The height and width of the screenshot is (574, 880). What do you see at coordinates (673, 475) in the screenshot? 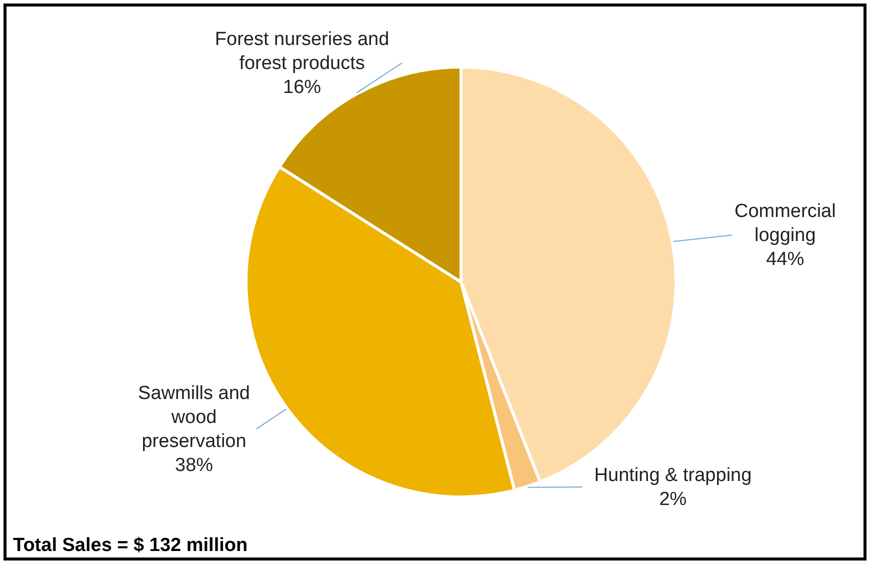
I see `slice-label: Hunting & trapping` at bounding box center [673, 475].